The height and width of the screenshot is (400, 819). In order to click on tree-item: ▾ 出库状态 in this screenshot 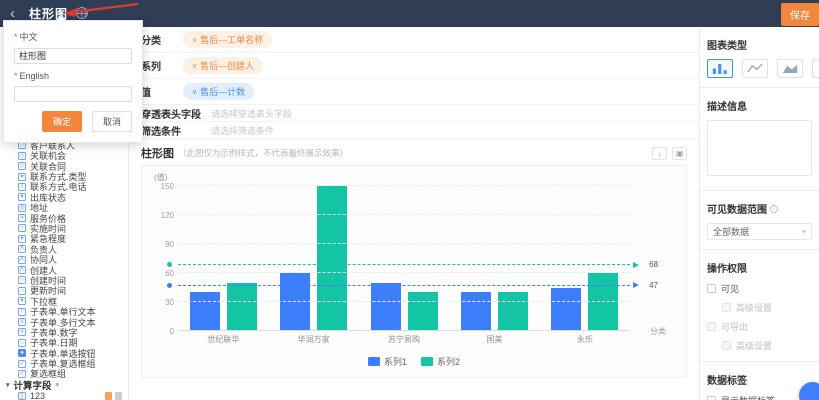, I will do `click(64, 197)`.